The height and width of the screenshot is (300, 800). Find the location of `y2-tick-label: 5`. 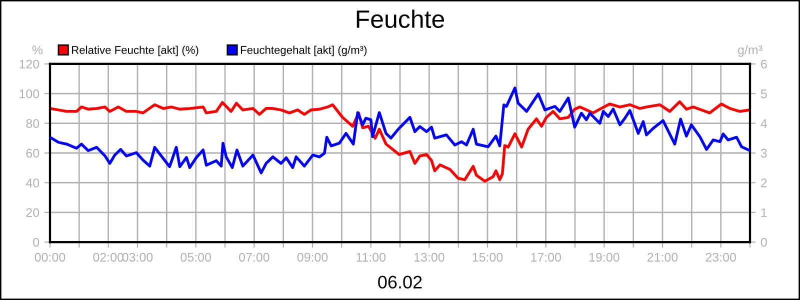

y2-tick-label: 5 is located at coordinates (763, 94).